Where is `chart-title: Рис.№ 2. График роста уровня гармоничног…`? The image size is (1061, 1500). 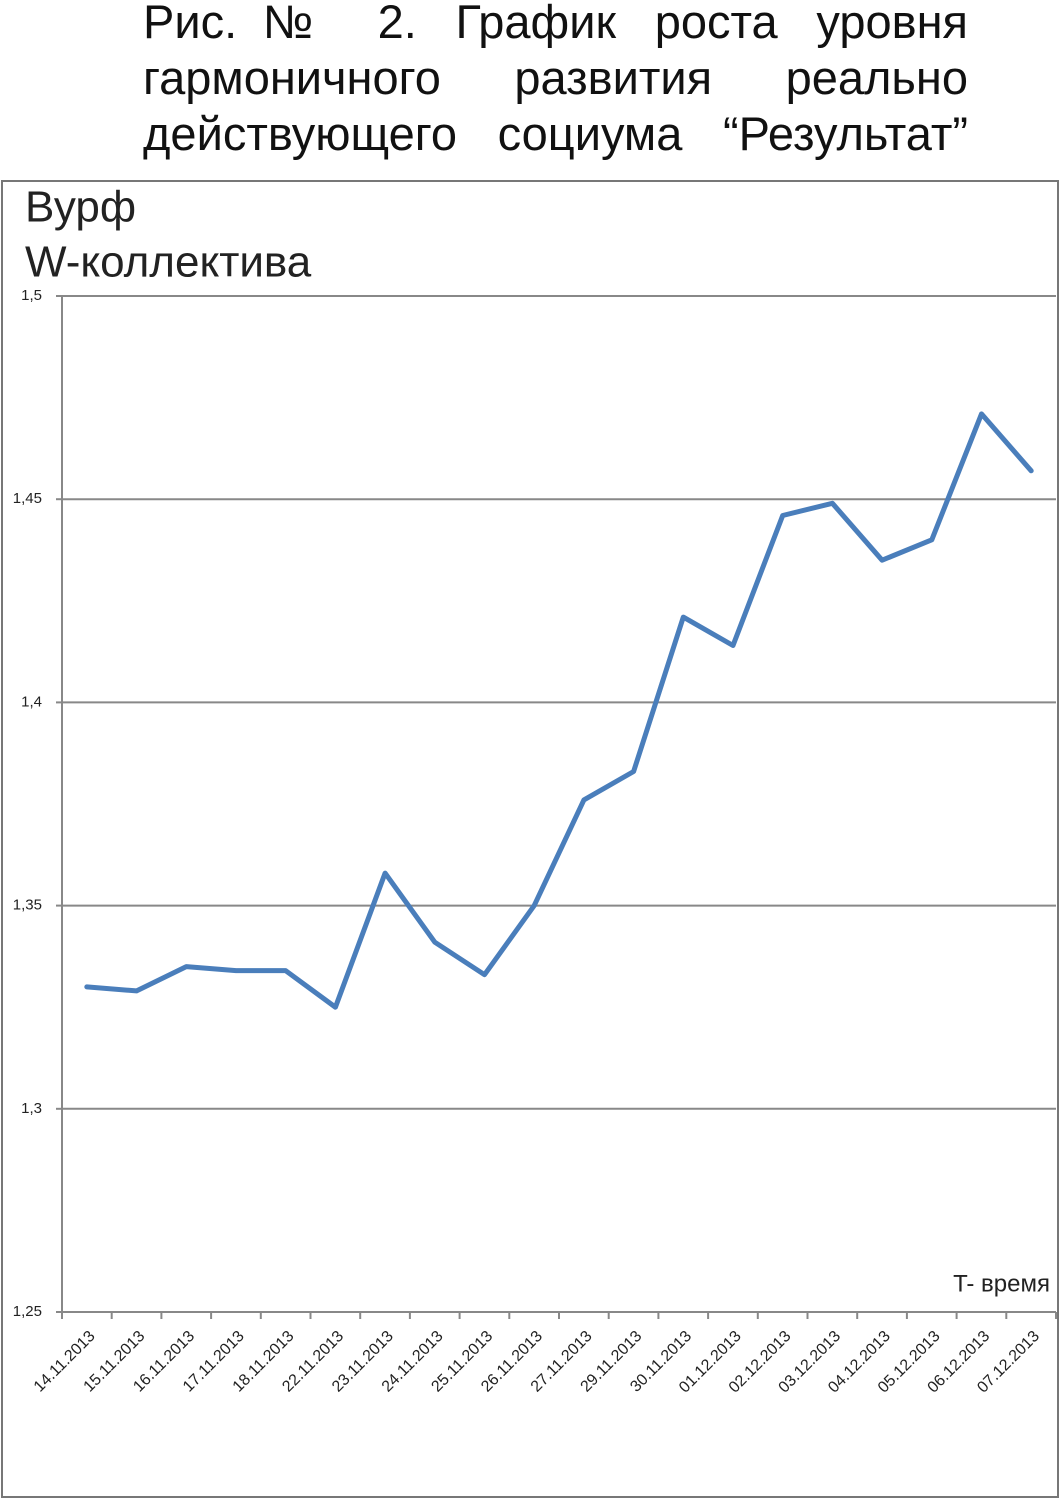
chart-title: Рис.№ 2. График роста уровня гармоничног… is located at coordinates (555, 81).